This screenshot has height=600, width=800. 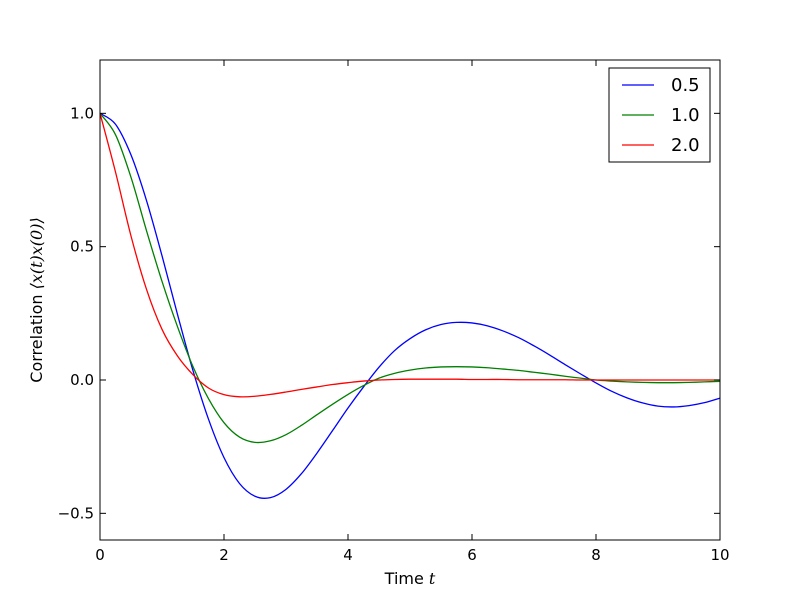 I want to click on y-tick-label-0: −0.5, so click(x=76, y=513).